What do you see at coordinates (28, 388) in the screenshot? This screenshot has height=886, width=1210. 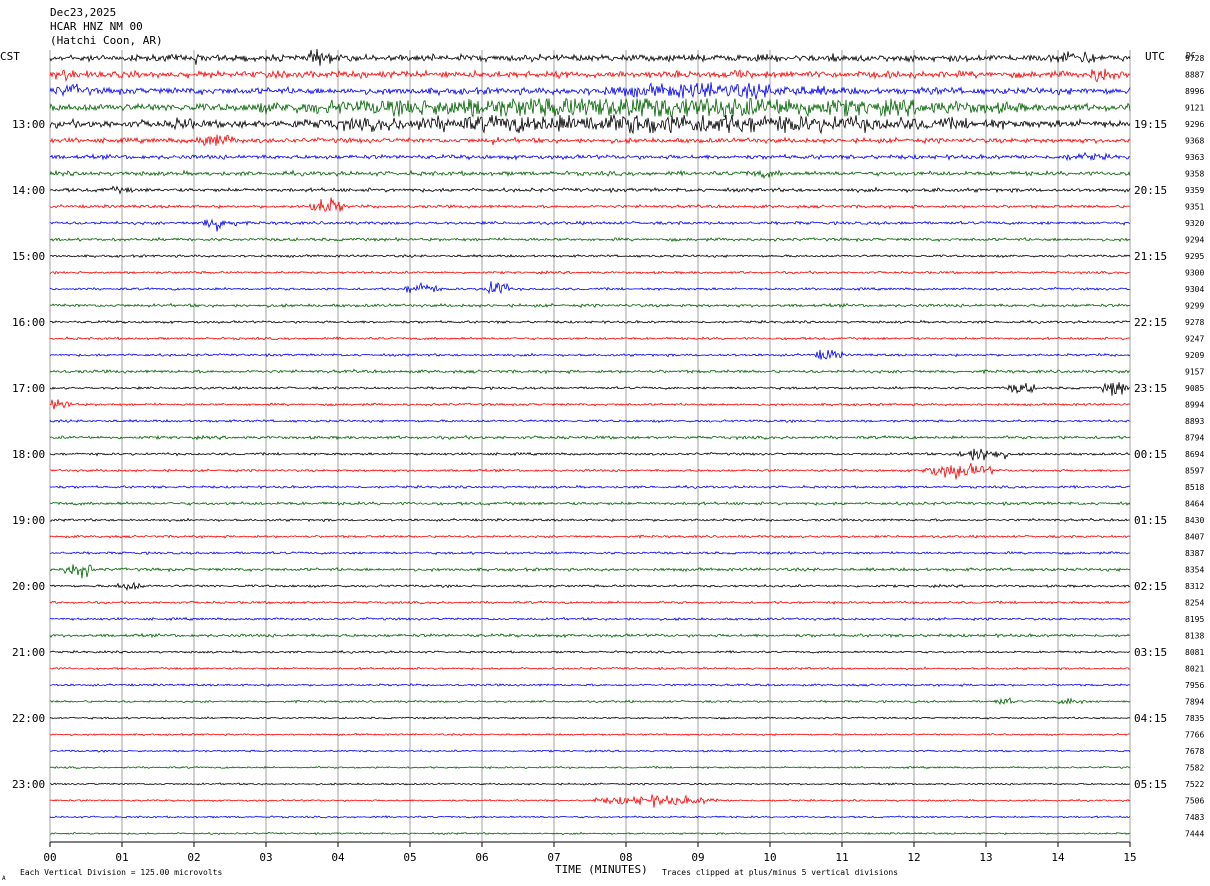 I see `cst-hour-label: 17:00` at bounding box center [28, 388].